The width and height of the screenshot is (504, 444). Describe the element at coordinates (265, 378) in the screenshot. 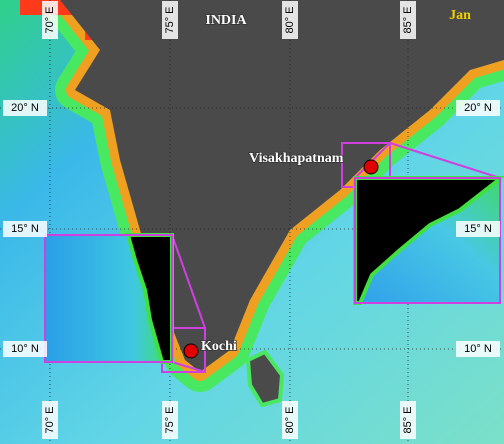

I see `sri-lanka` at that location.